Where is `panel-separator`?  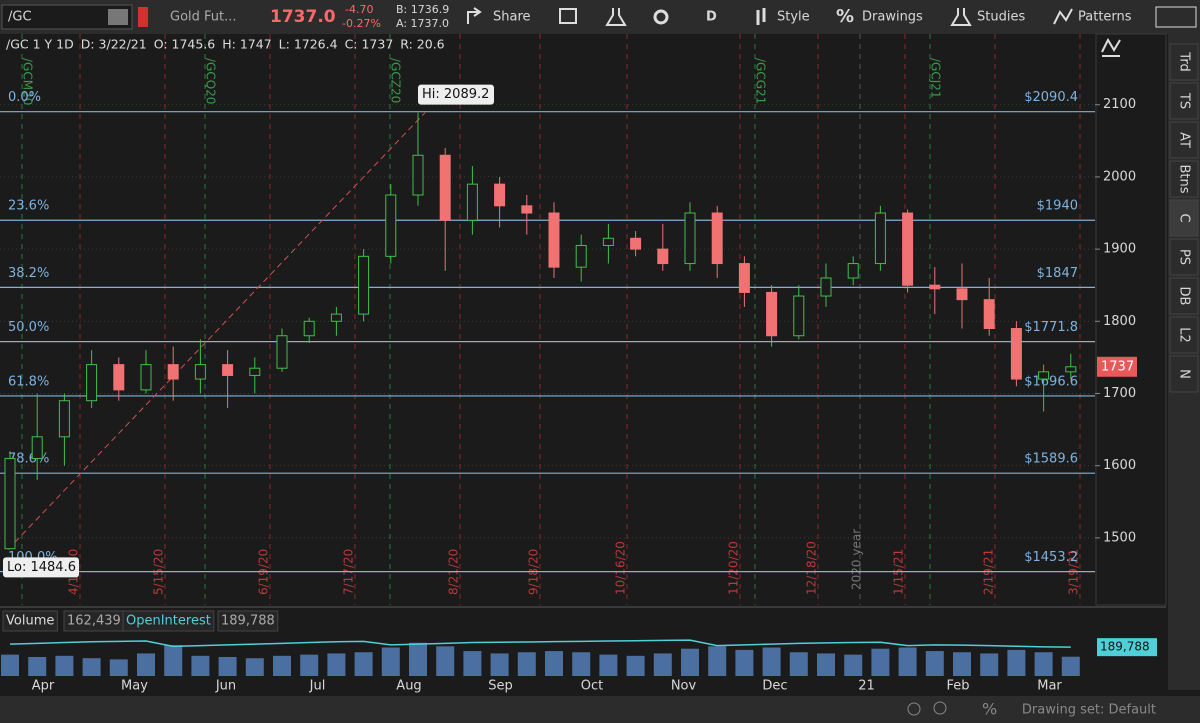
panel-separator is located at coordinates (583, 607).